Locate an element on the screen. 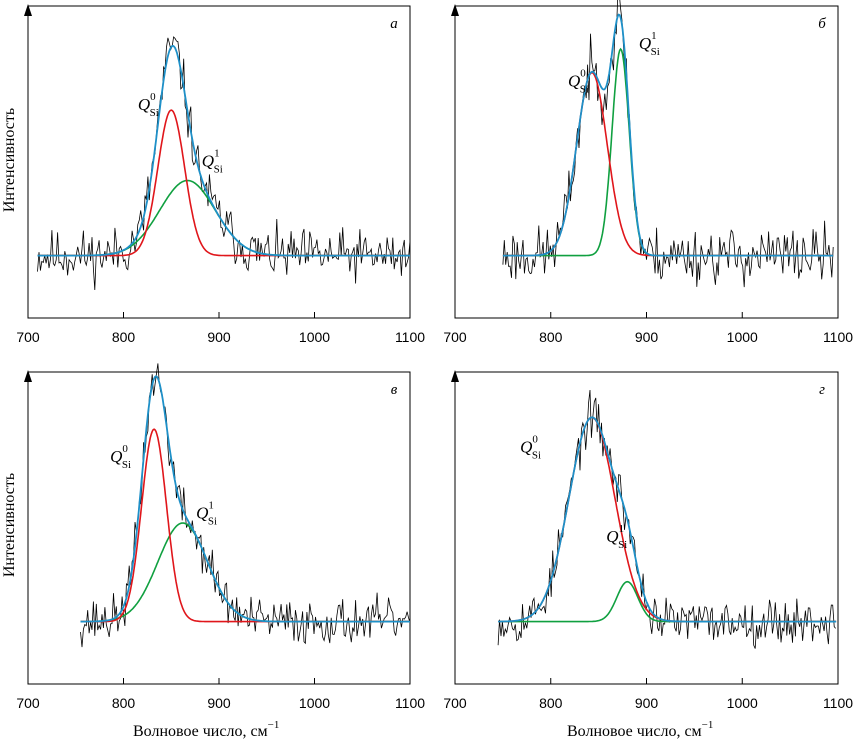 The image size is (858, 741). x-axis-title-left: Волновое число, см−1 is located at coordinates (206, 729).